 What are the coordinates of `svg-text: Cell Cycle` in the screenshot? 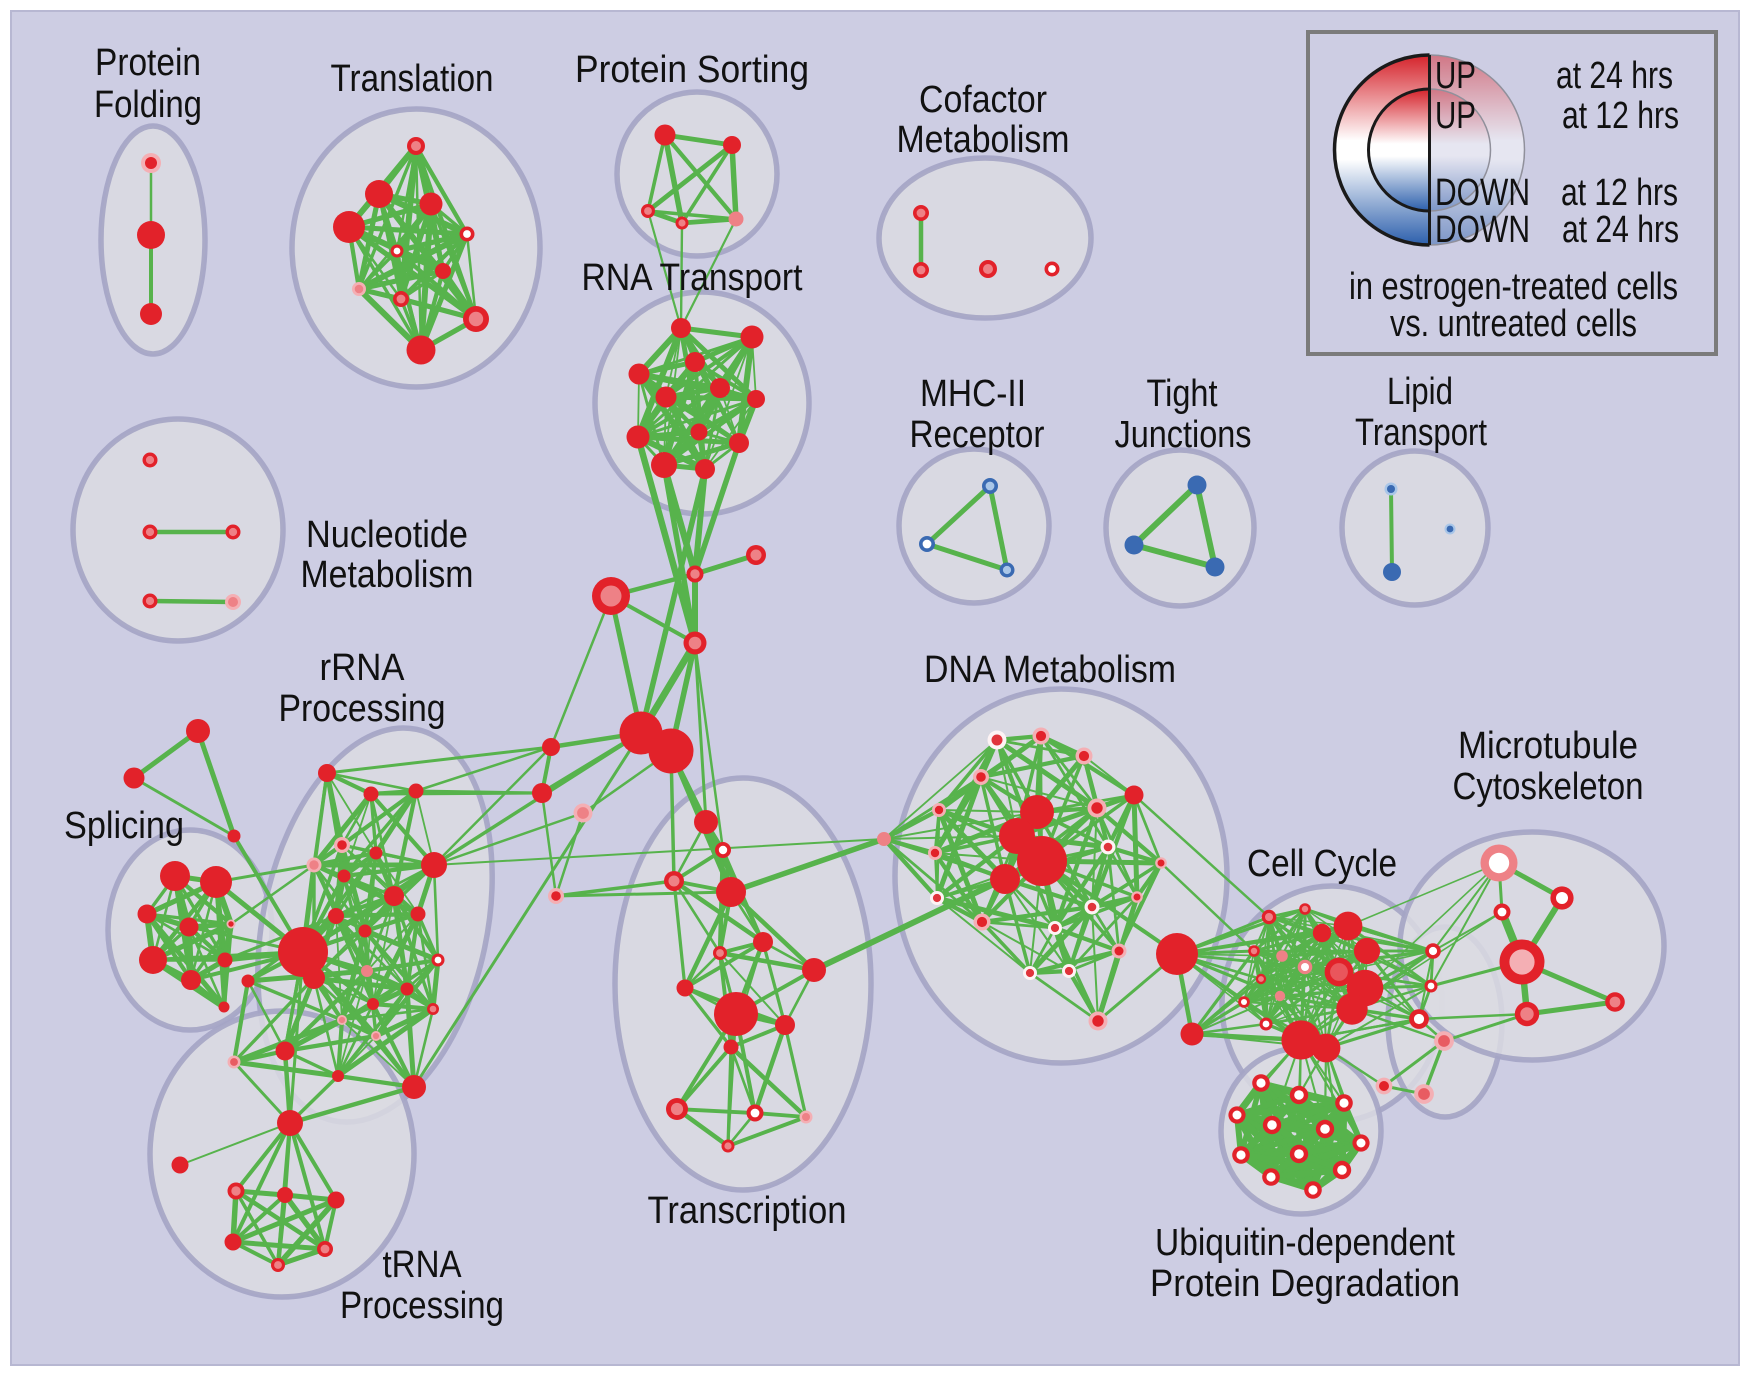 It's located at (1322, 864).